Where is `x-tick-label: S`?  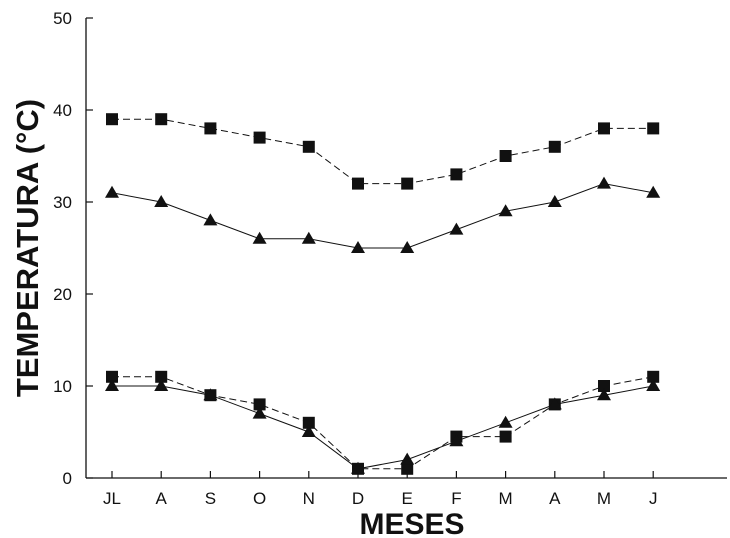
x-tick-label: S is located at coordinates (210, 498).